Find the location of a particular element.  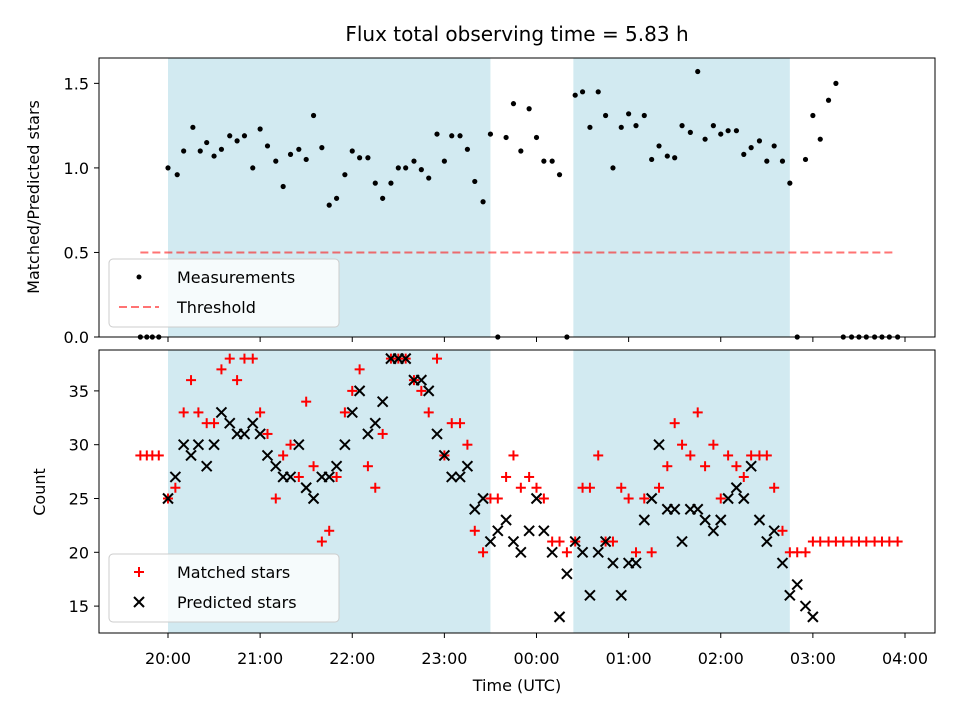

ratio-shaded-interval is located at coordinates (681, 197).